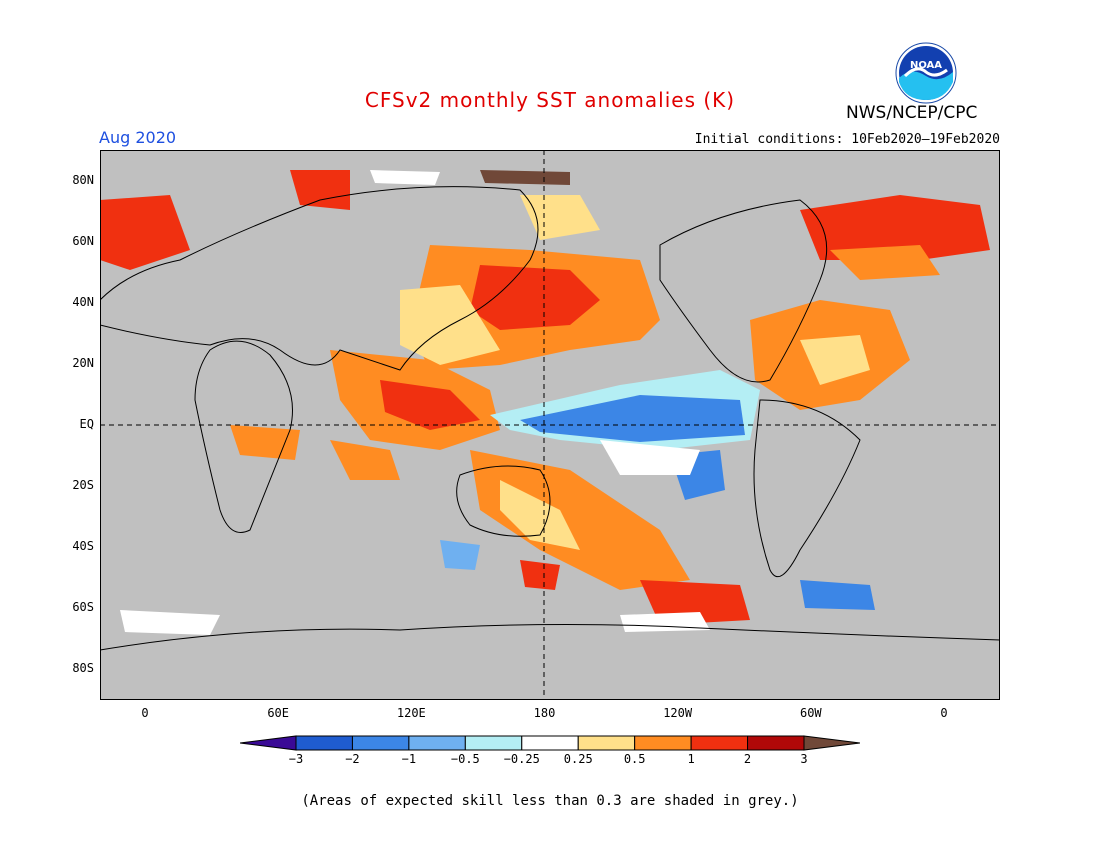 The height and width of the screenshot is (850, 1100). What do you see at coordinates (268, 743) in the screenshot?
I see `colorbar-min-arrow` at bounding box center [268, 743].